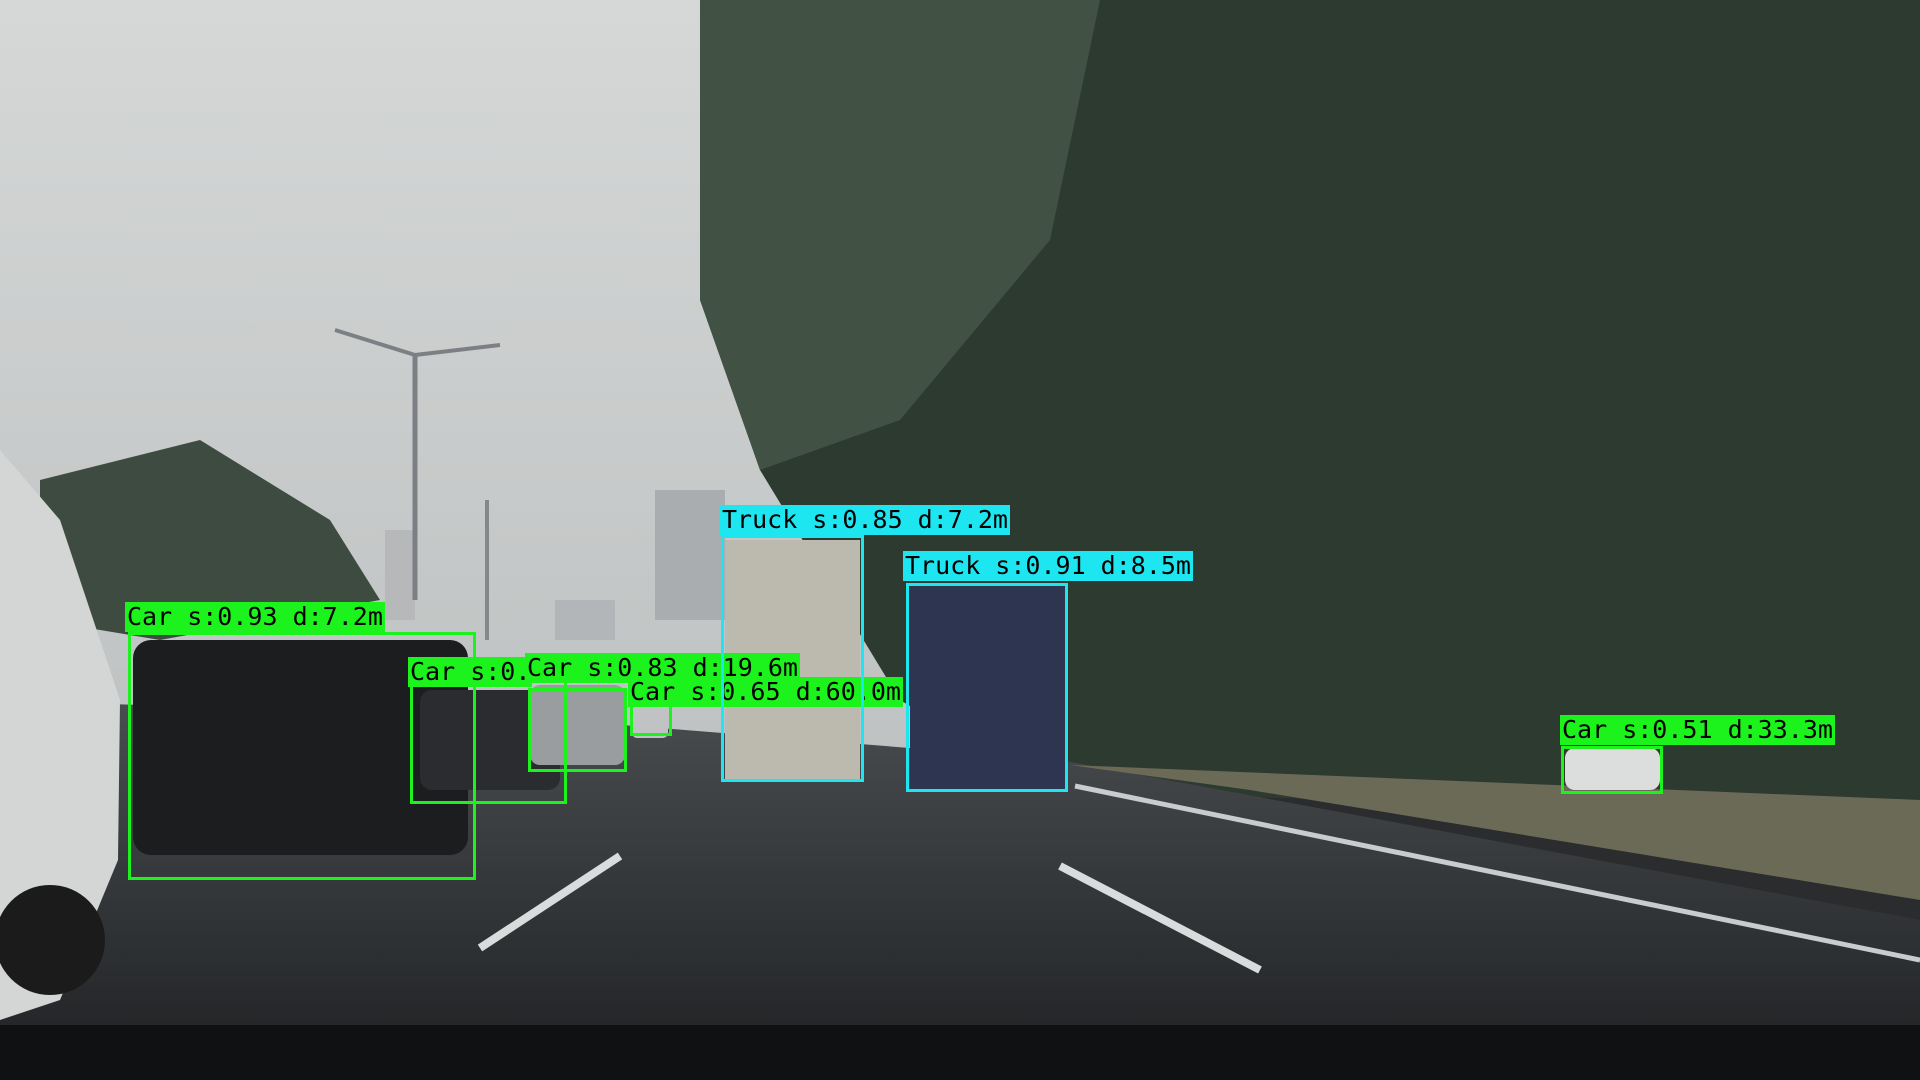 The height and width of the screenshot is (1080, 1920). Describe the element at coordinates (960, 1052) in the screenshot. I see `dashboard` at that location.